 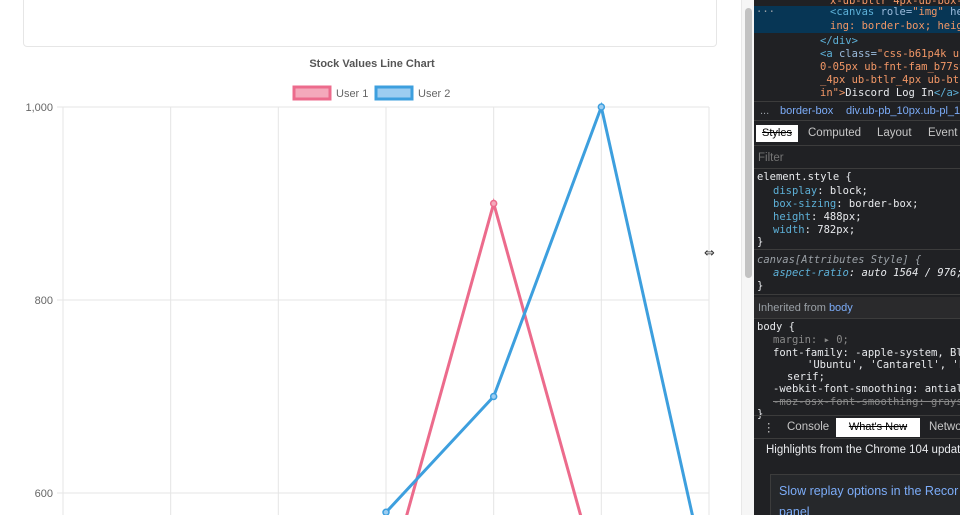 I want to click on rule-selector: body {, so click(x=776, y=327).